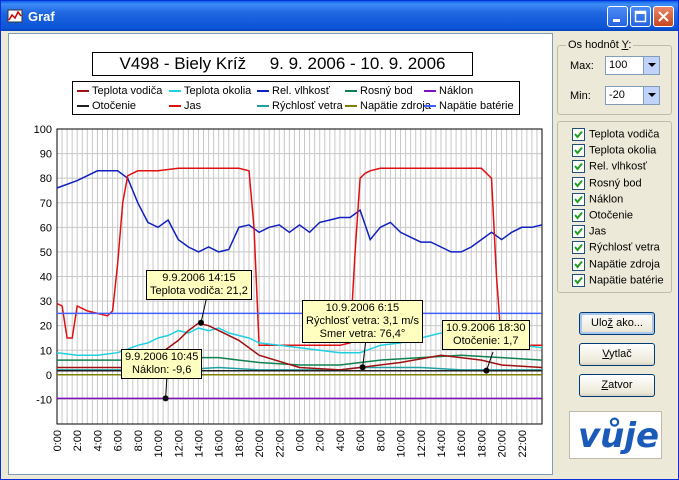  I want to click on max-value: 100, so click(618, 65).